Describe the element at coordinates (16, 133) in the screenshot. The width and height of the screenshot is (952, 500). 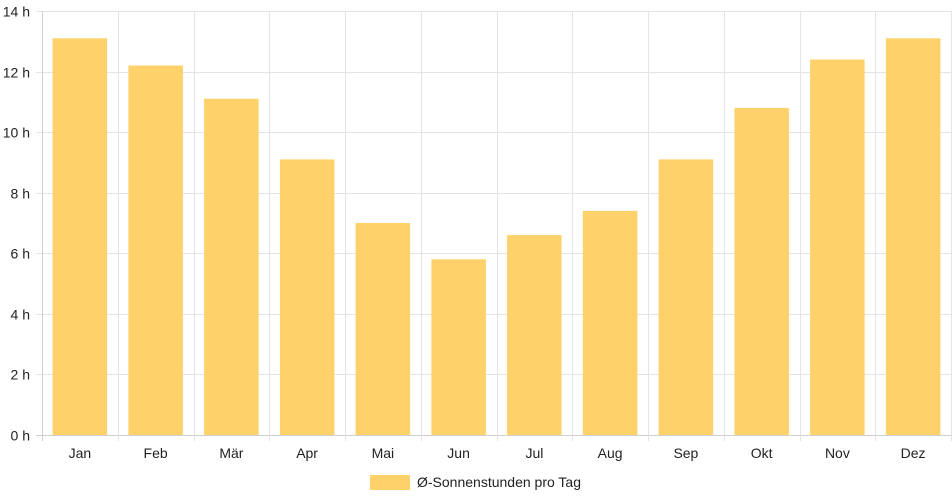
I see `y-tick-label: 10 h` at that location.